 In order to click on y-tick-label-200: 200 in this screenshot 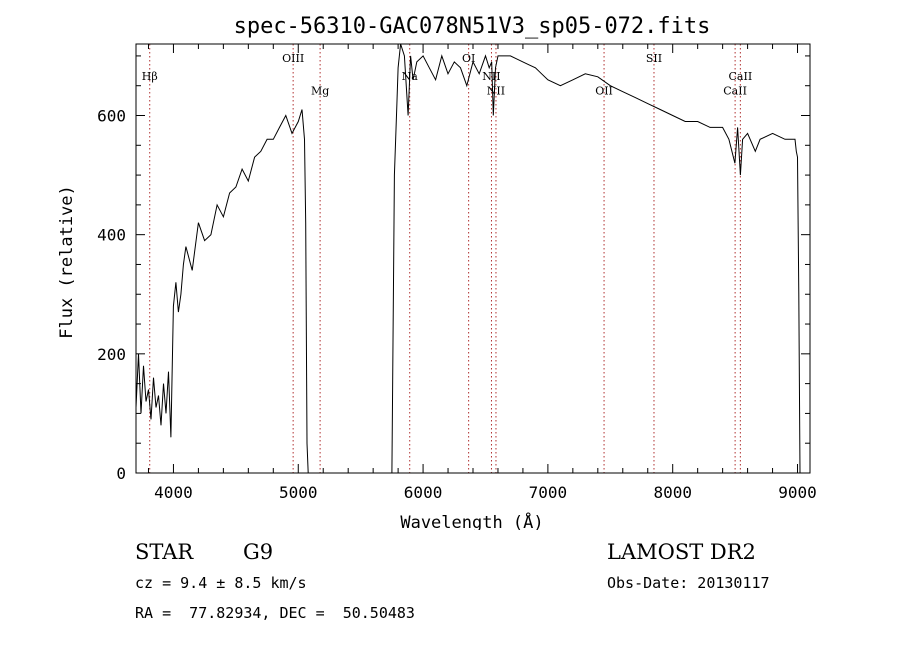, I will do `click(111, 354)`.